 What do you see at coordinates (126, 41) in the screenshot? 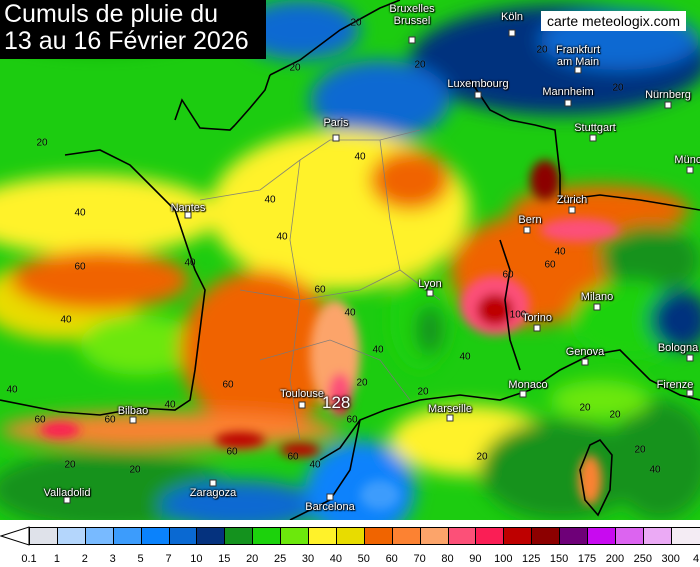
I see `title-line-2: 13 au 16 Février 2026` at bounding box center [126, 41].